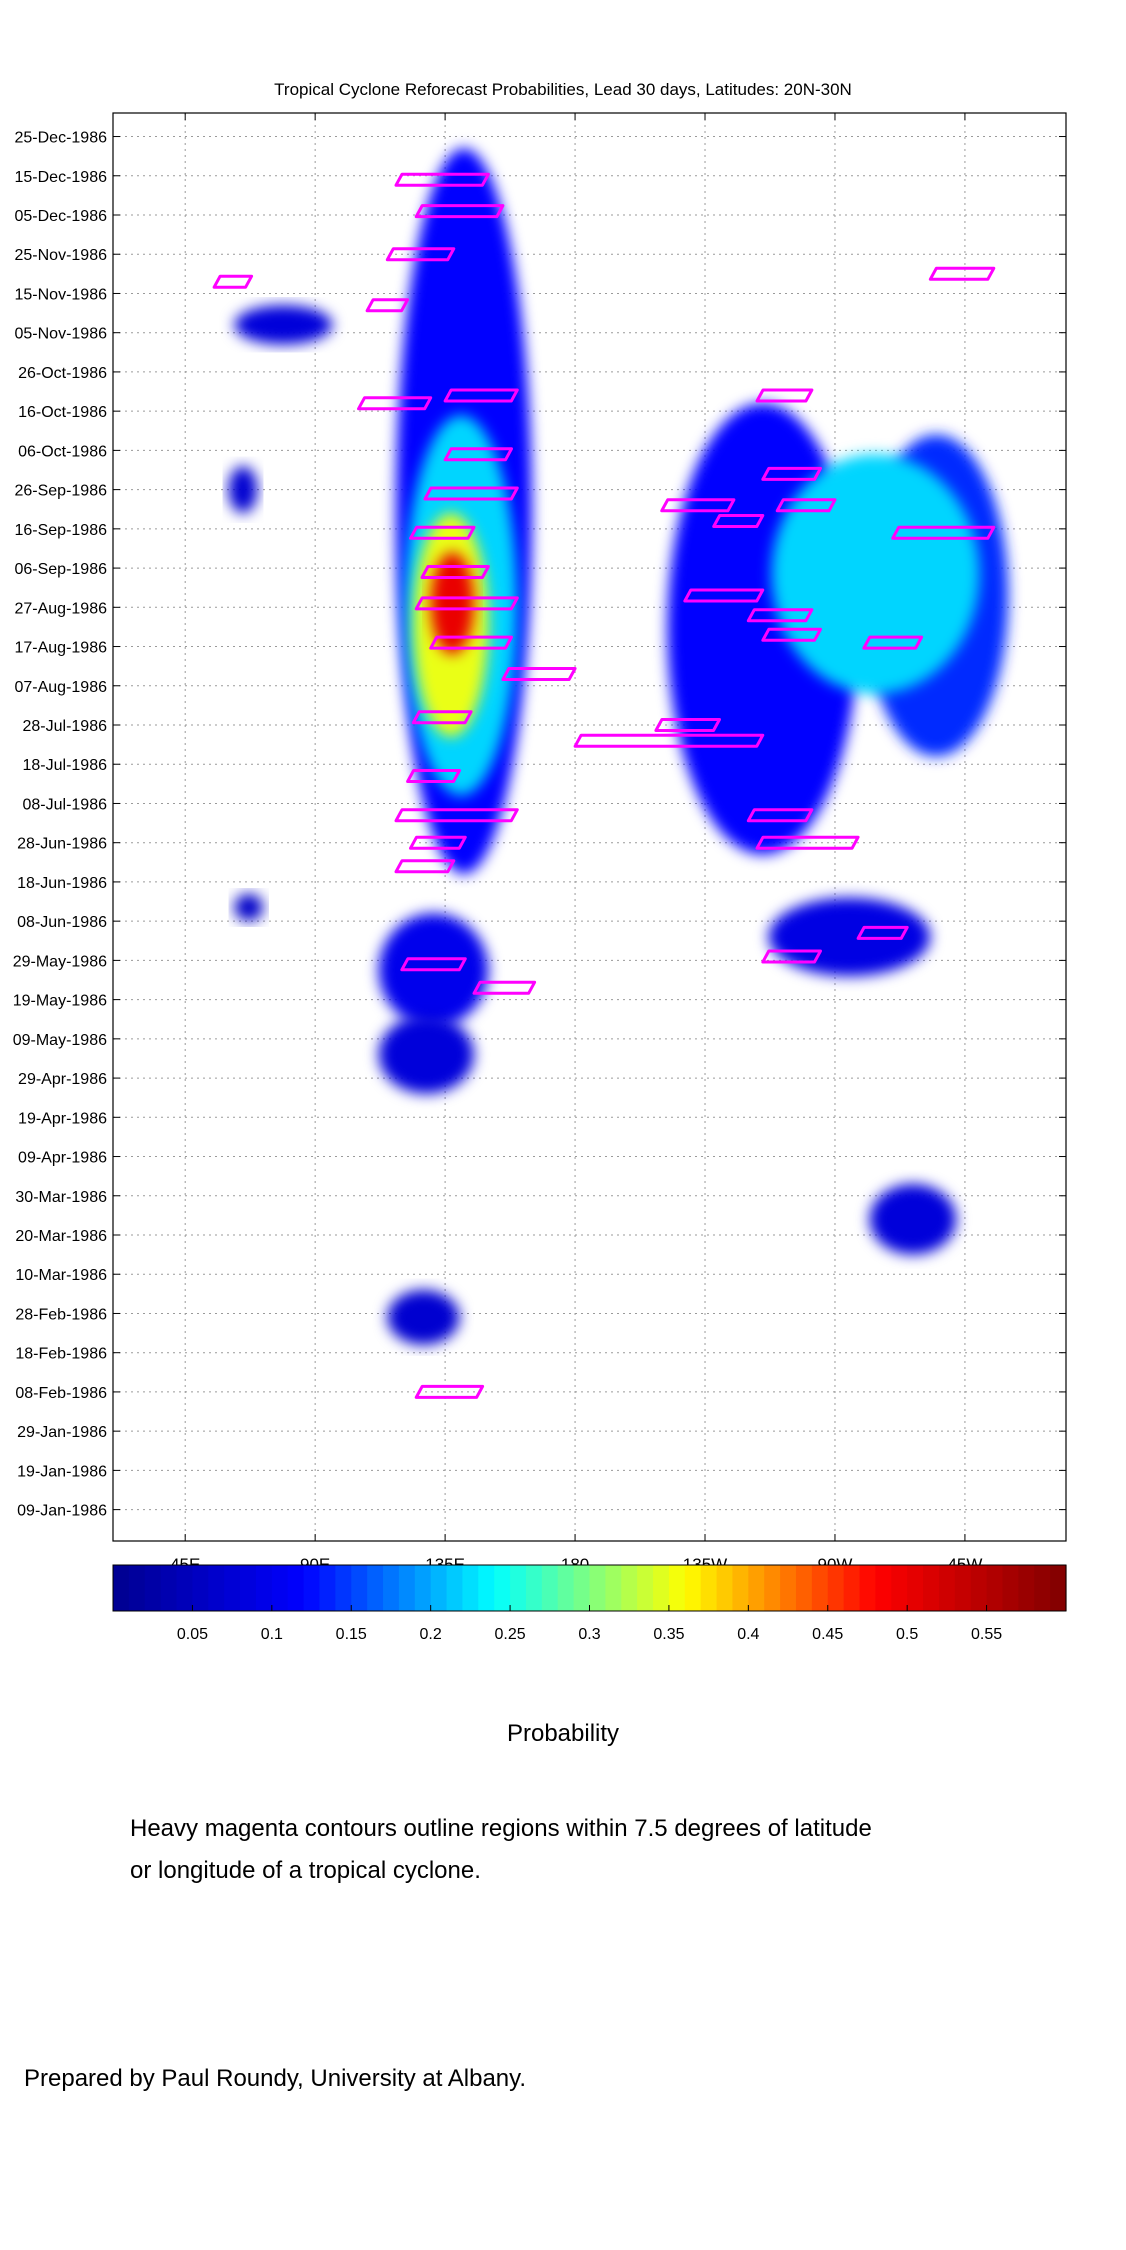  Describe the element at coordinates (60, 608) in the screenshot. I see `y-tick-label: 27-Aug-1986` at that location.